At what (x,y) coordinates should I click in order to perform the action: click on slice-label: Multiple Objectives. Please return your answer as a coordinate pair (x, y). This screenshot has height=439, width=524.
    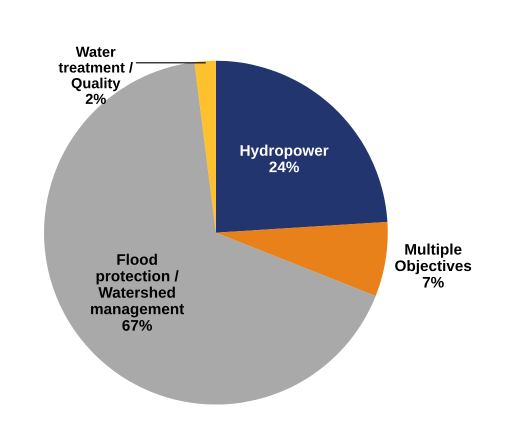
    Looking at the image, I should click on (433, 259).